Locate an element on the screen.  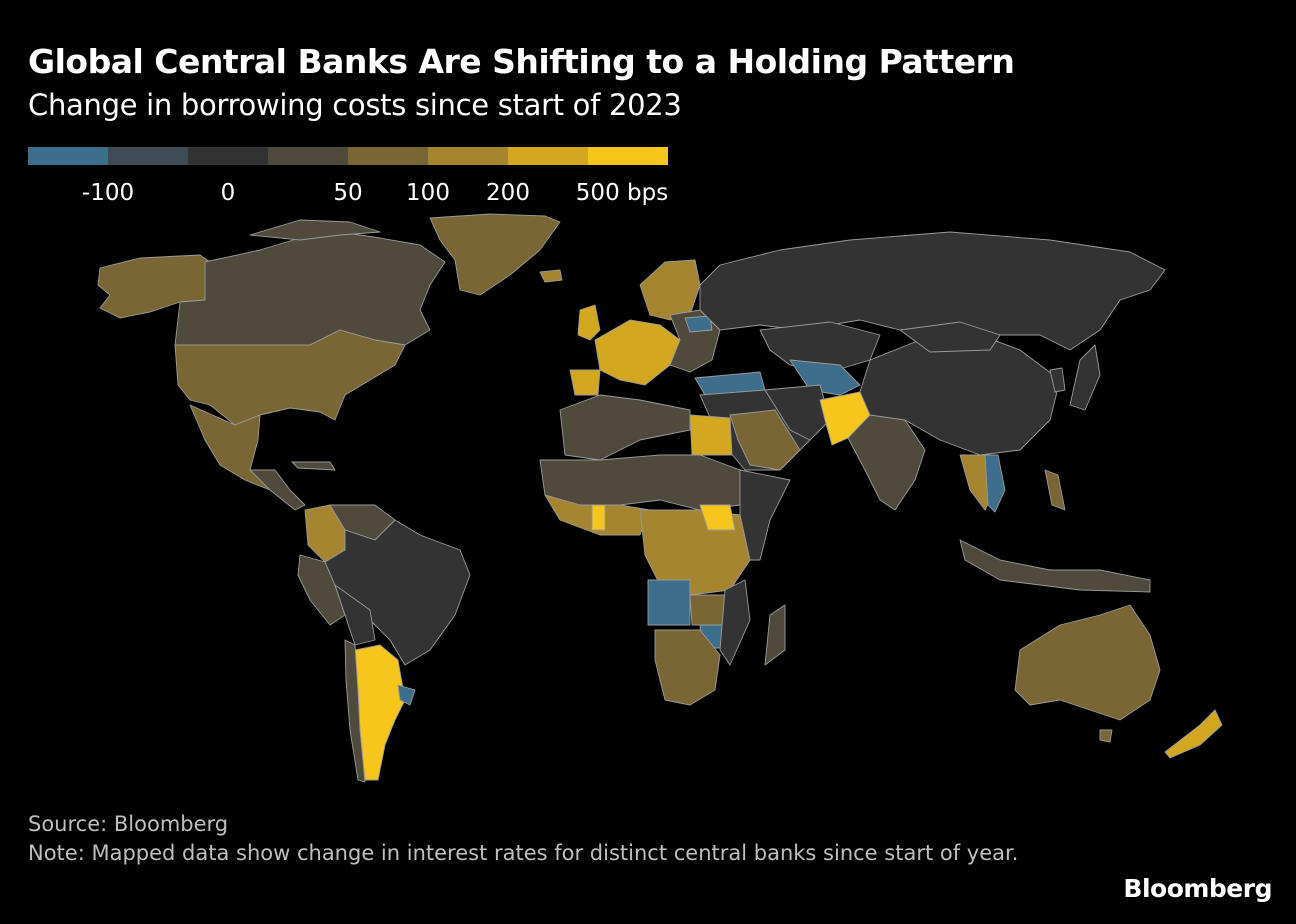
region-bolivia is located at coordinates (355, 615).